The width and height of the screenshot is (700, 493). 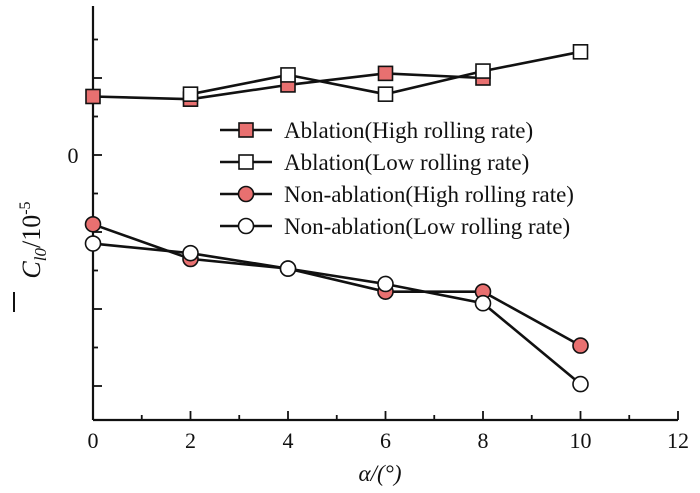 I want to click on legend-label: Non-ablation(Low rolling rate), so click(x=427, y=226).